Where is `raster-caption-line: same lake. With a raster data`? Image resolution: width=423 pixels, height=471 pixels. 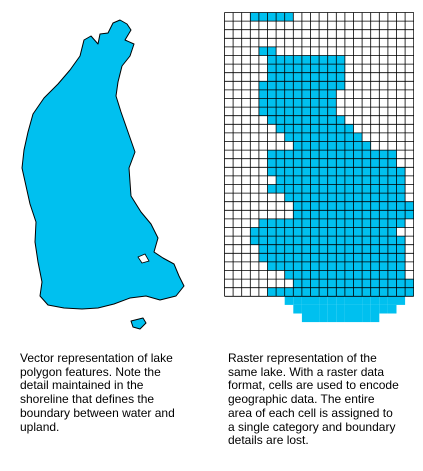
raster-caption-line: same lake. With a raster data is located at coordinates (306, 371).